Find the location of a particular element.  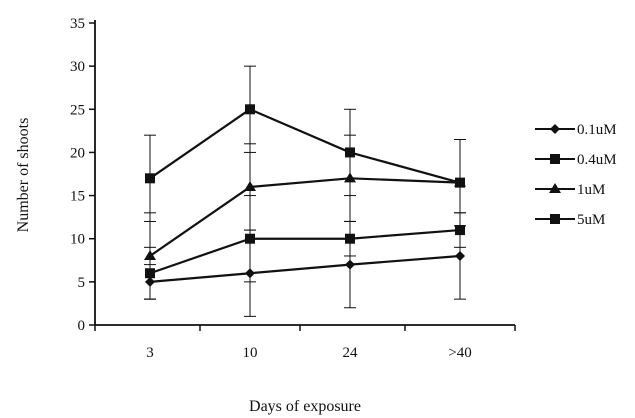

series-0.4uM is located at coordinates (305, 247).